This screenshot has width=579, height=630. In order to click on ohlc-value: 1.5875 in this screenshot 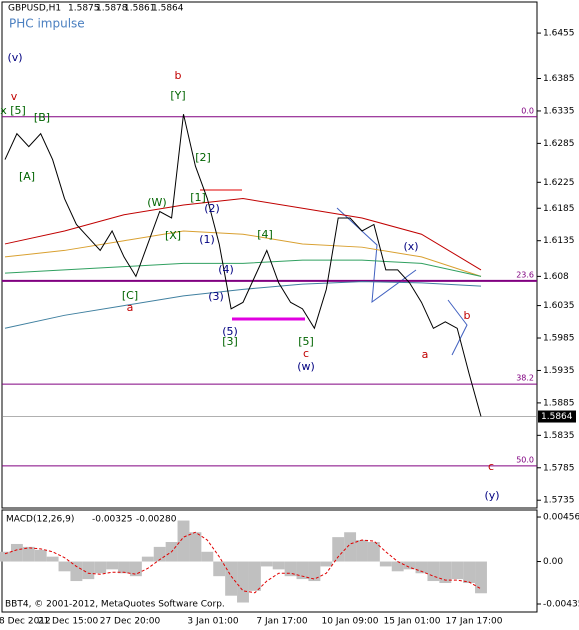, I will do `click(84, 9)`.